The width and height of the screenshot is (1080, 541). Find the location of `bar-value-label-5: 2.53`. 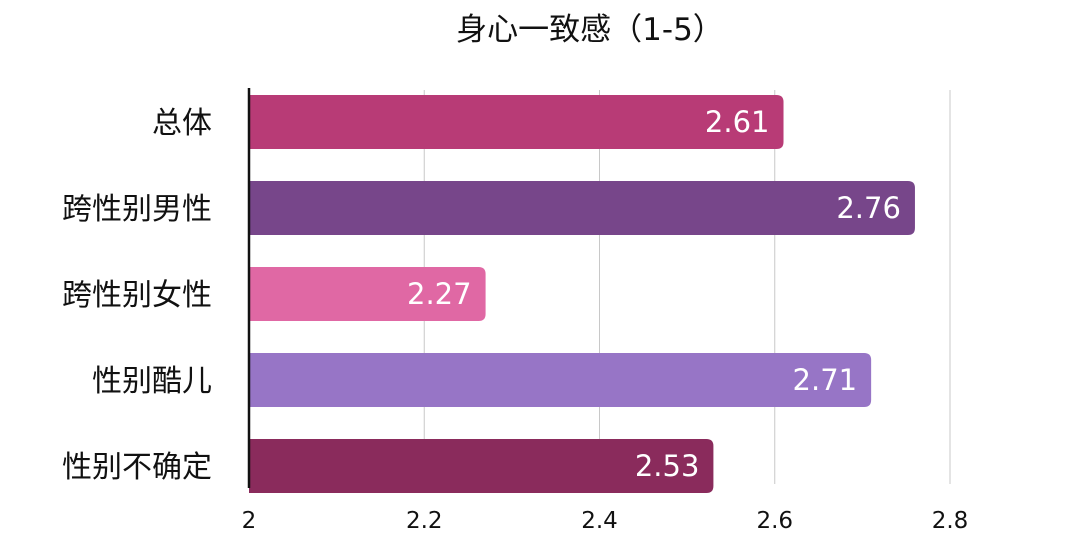

bar-value-label-5: 2.53 is located at coordinates (667, 466).